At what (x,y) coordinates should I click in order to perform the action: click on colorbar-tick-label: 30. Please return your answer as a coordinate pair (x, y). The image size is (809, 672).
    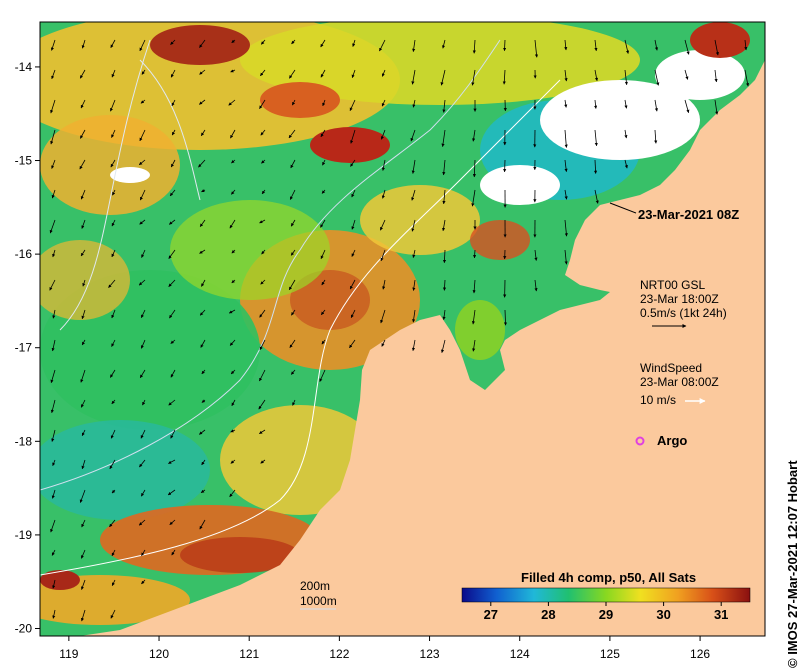
    Looking at the image, I should click on (663, 614).